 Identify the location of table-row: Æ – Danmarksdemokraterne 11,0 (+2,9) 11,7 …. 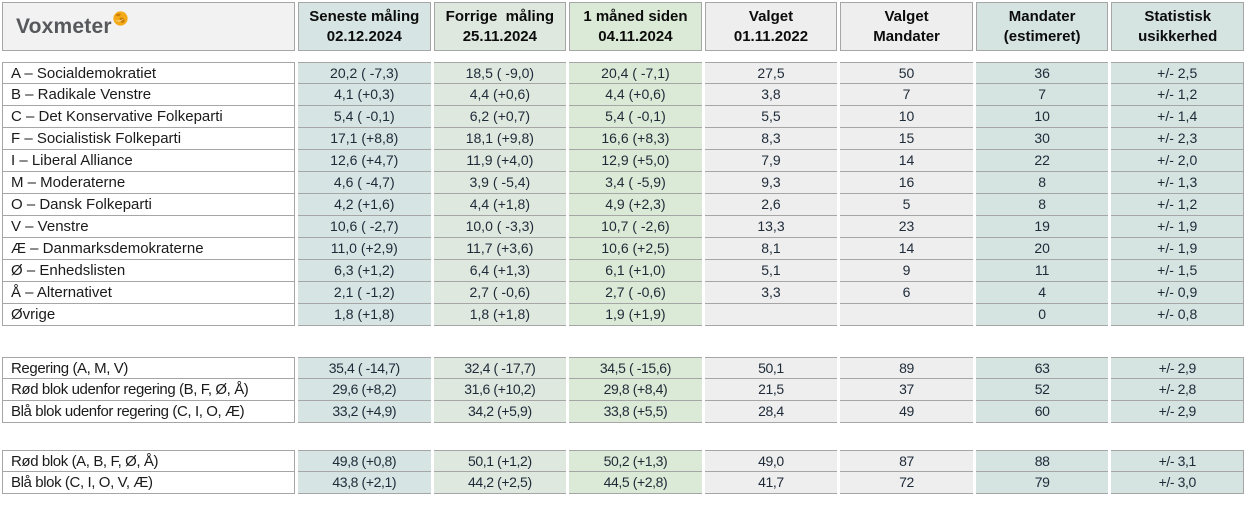
(623, 249).